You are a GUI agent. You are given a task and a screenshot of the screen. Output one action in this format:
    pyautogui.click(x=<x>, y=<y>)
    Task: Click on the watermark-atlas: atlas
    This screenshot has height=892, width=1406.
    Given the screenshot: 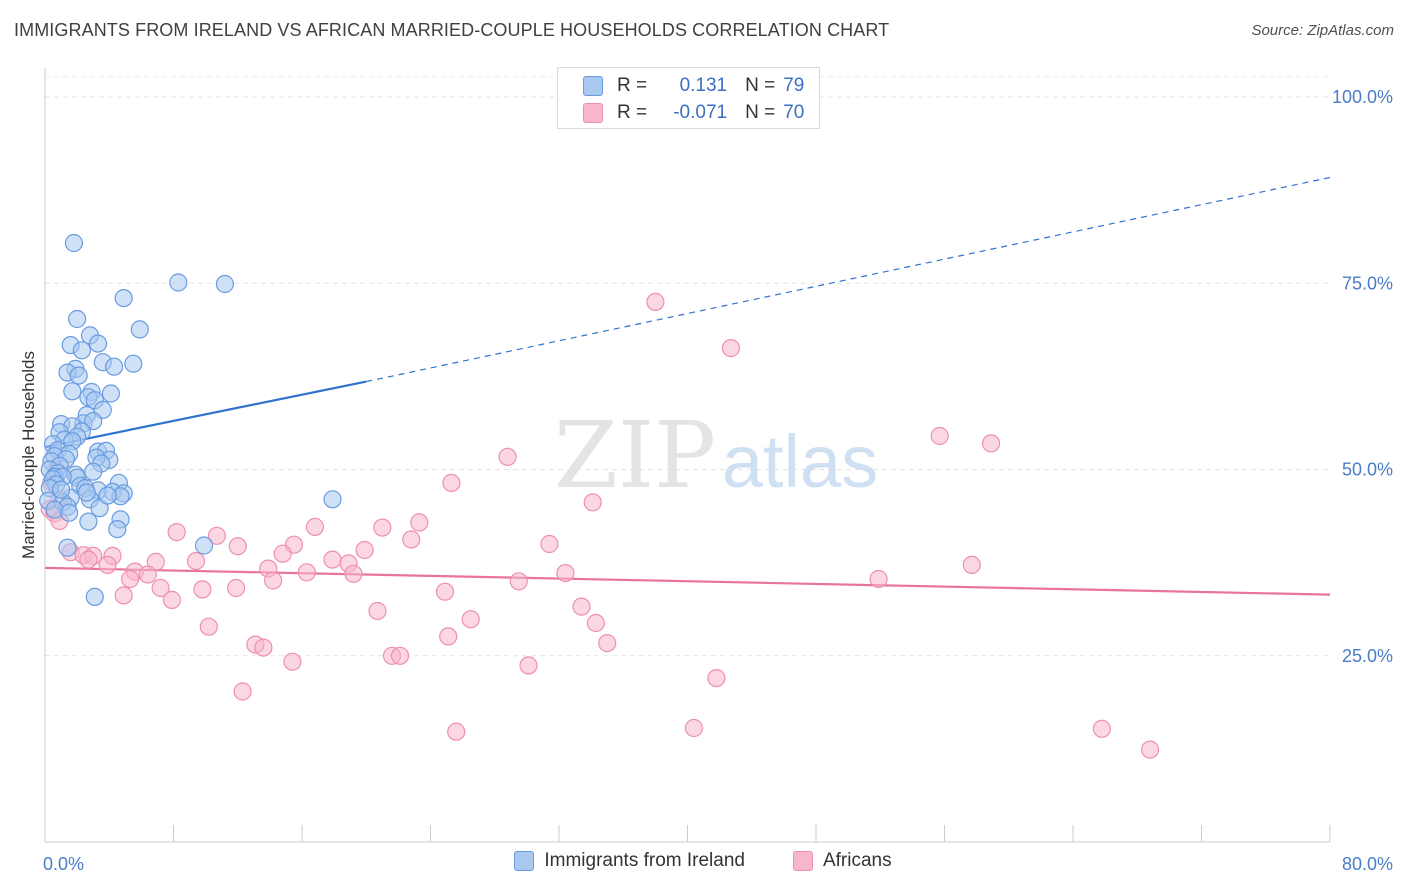 What is the action you would take?
    pyautogui.click(x=800, y=461)
    